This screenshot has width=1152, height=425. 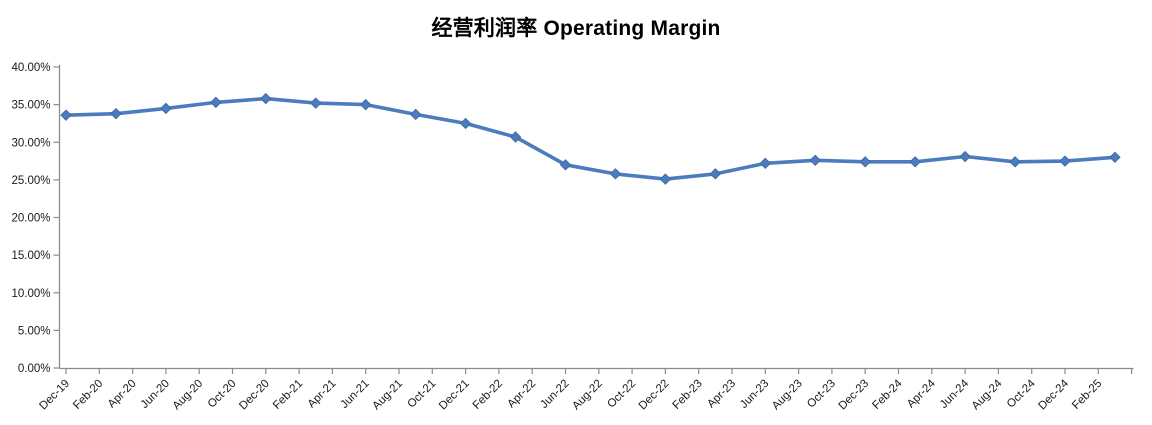 What do you see at coordinates (322, 394) in the screenshot?
I see `x-axis-tick-label: Apr-21` at bounding box center [322, 394].